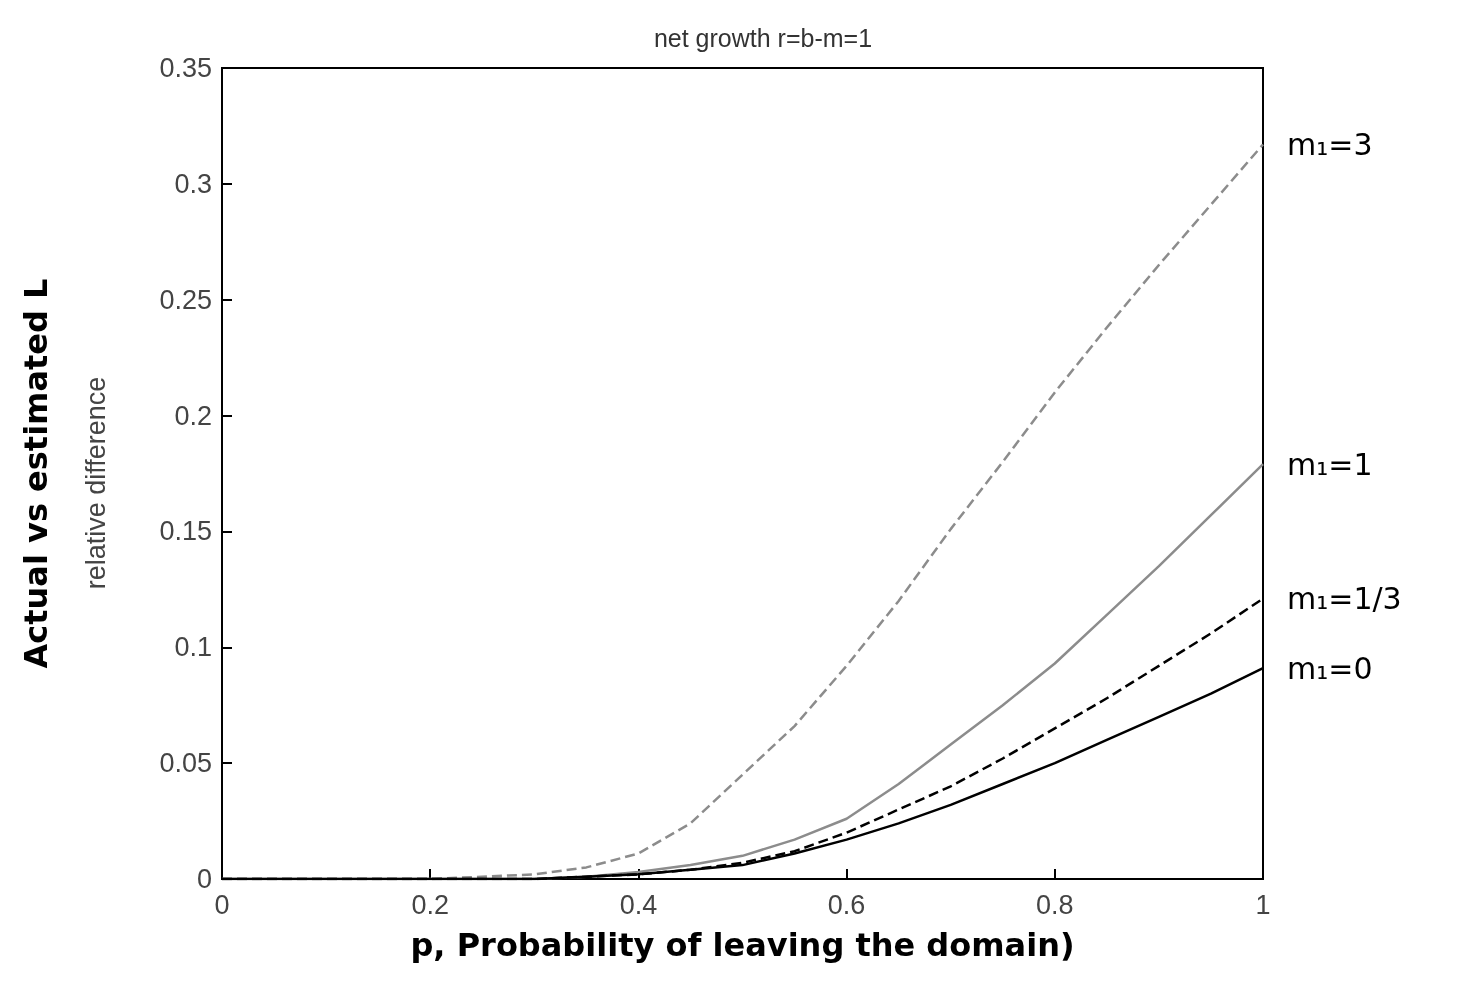  I want to click on y-tick-label: 0.25, so click(185, 299).